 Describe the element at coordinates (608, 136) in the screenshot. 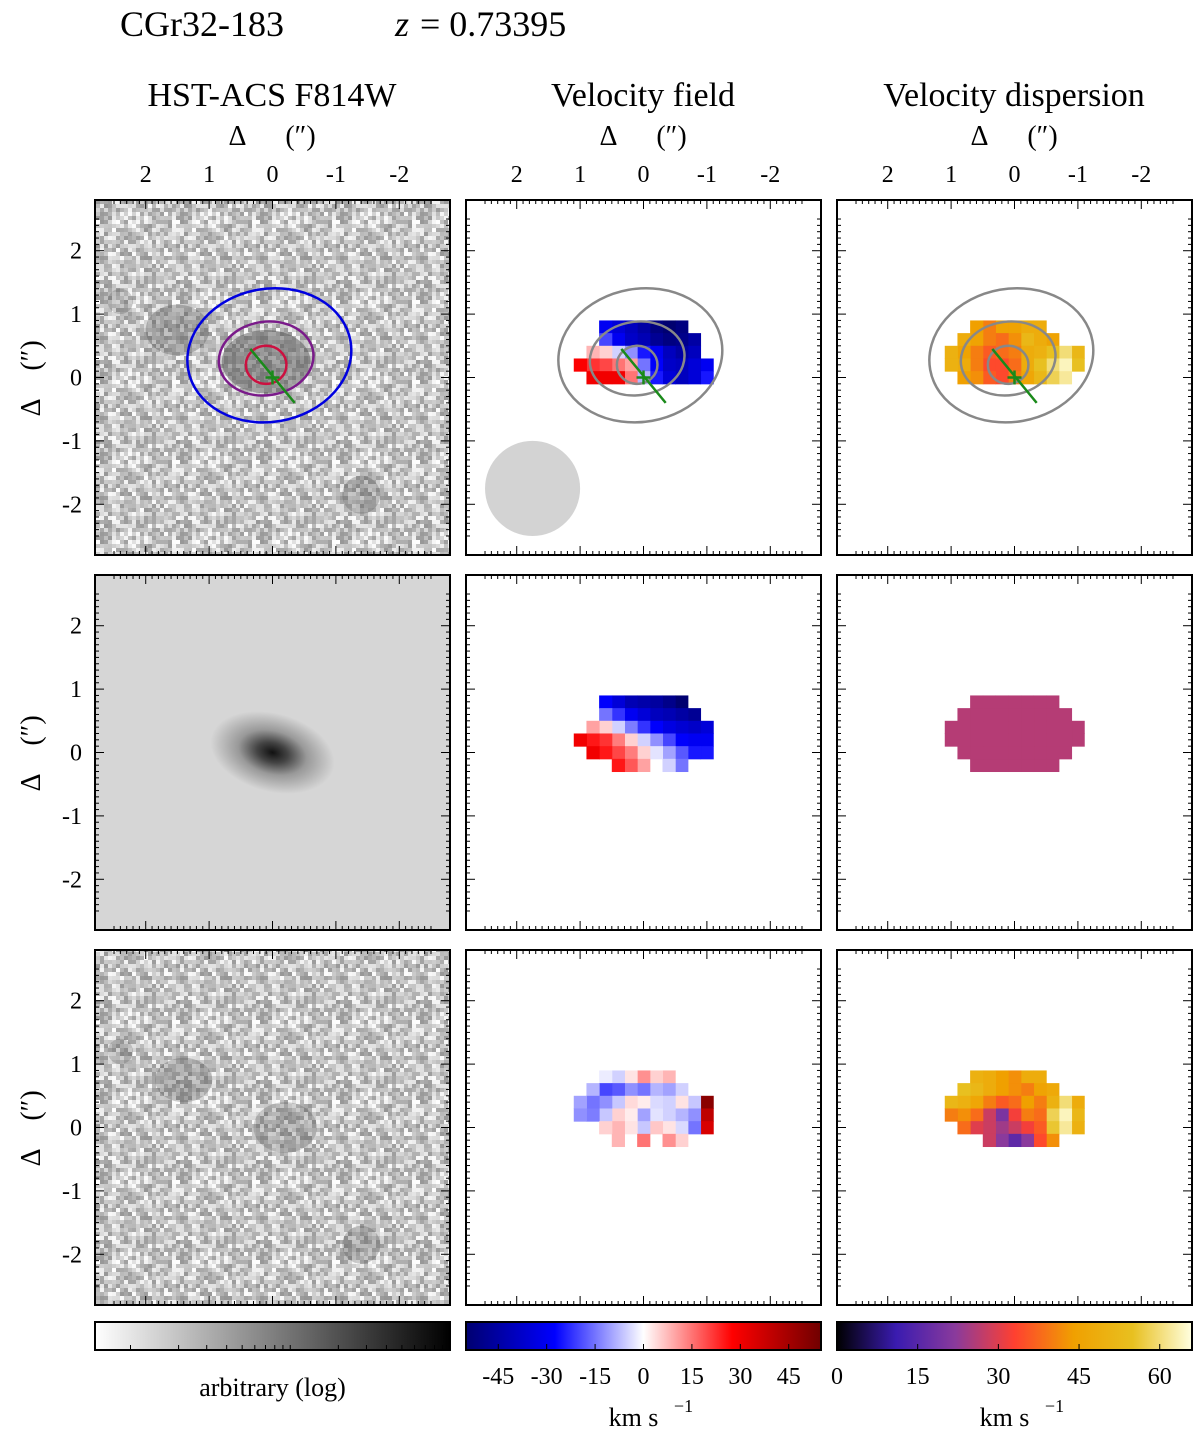

I see `x-axis-label: Δ` at that location.